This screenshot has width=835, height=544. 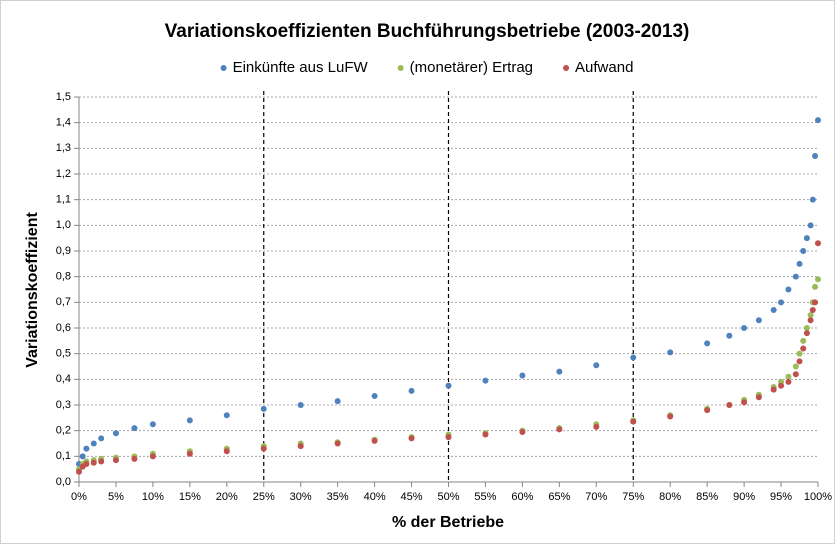 I want to click on x-tick-label: 30%, so click(x=301, y=497).